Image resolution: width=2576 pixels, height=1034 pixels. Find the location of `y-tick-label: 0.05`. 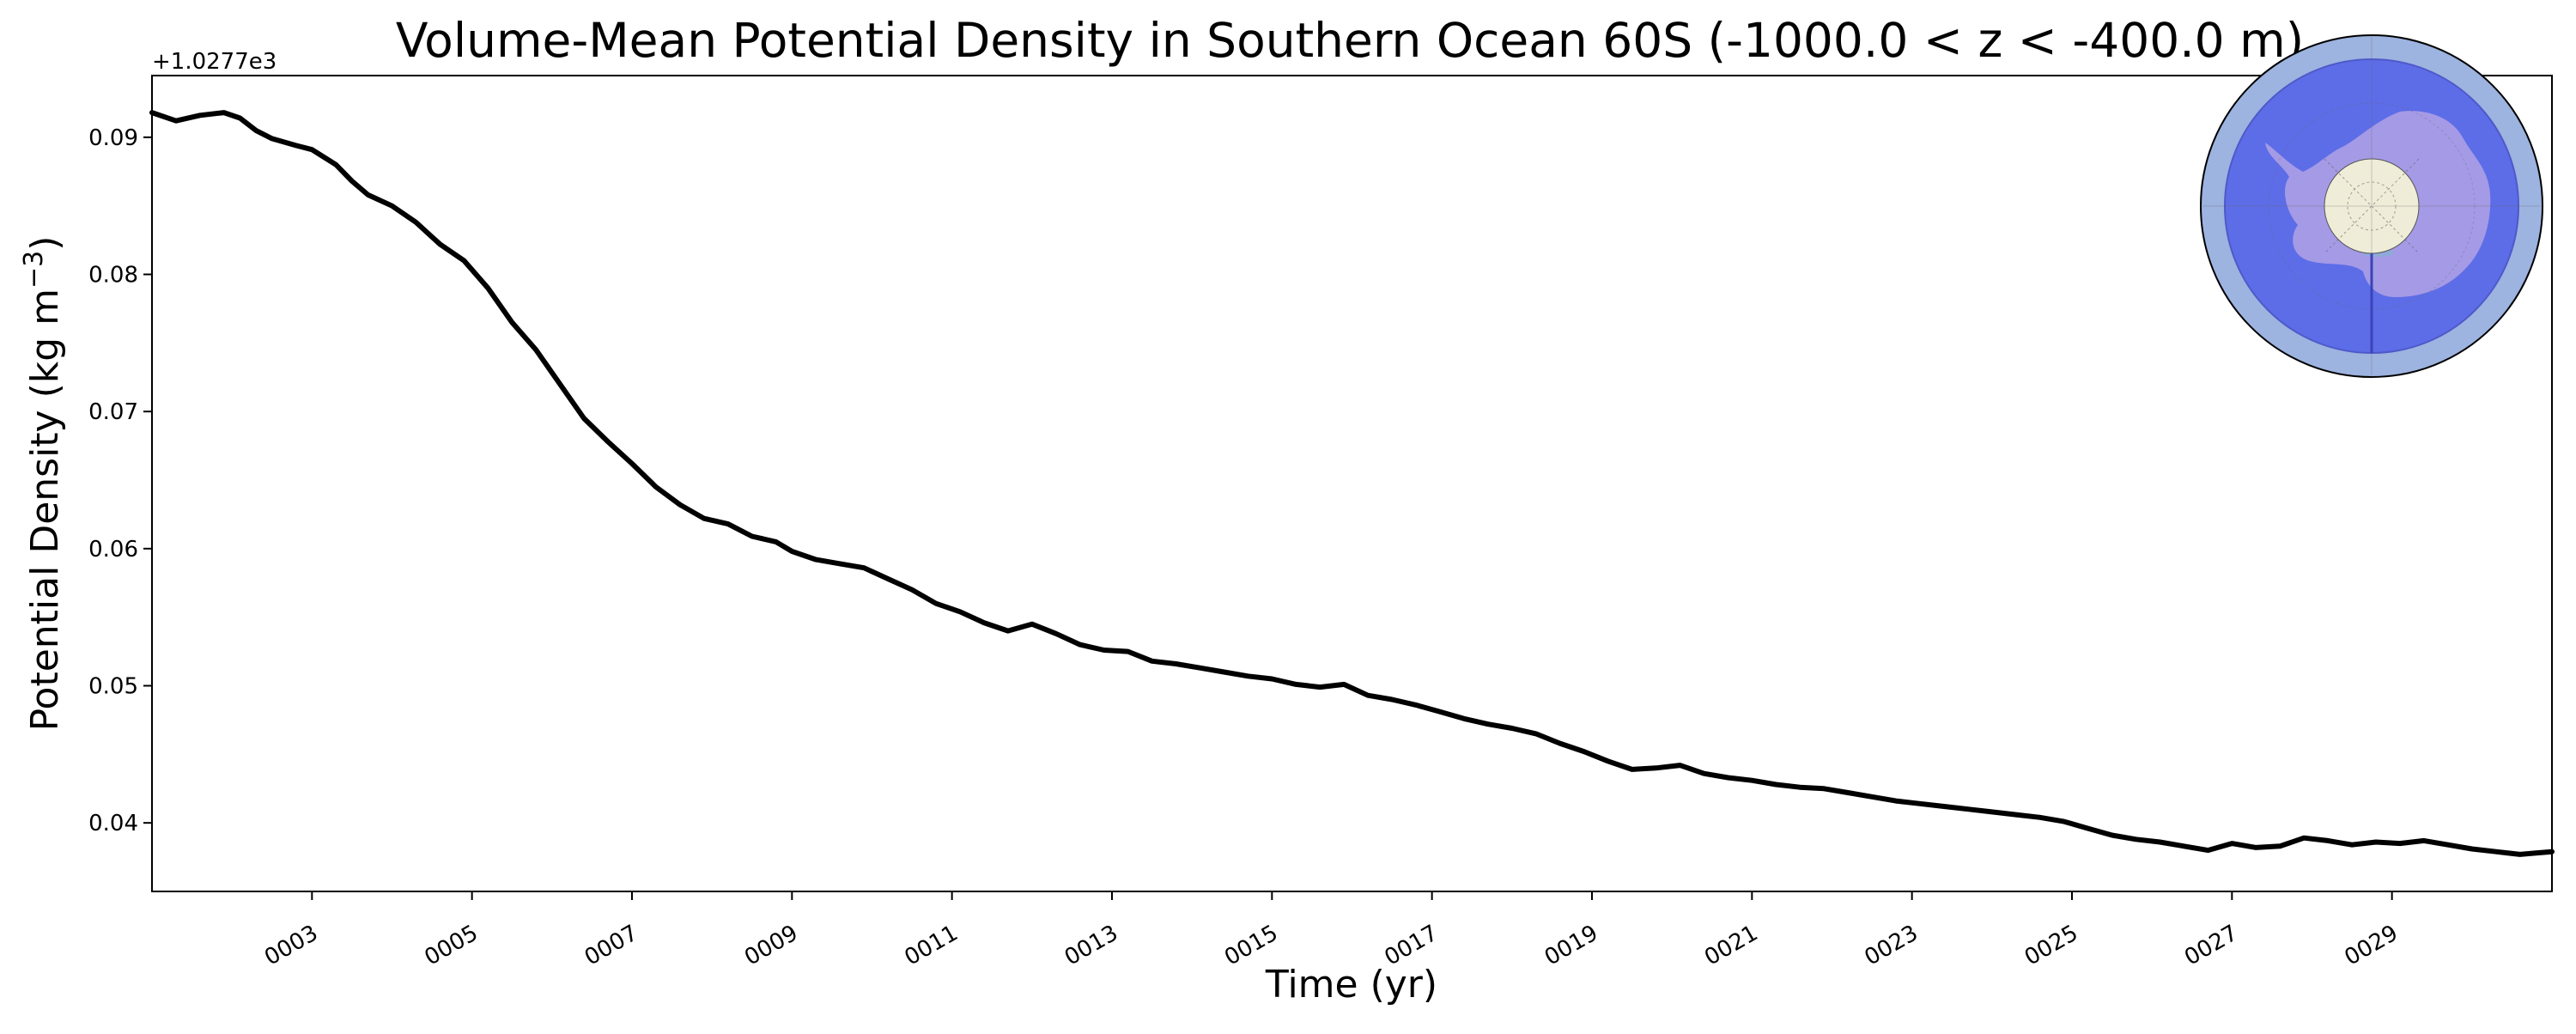

y-tick-label: 0.05 is located at coordinates (113, 687).